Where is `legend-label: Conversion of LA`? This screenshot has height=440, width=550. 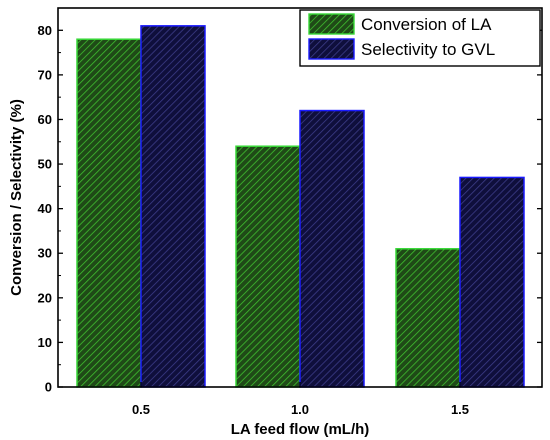 legend-label: Conversion of LA is located at coordinates (426, 24).